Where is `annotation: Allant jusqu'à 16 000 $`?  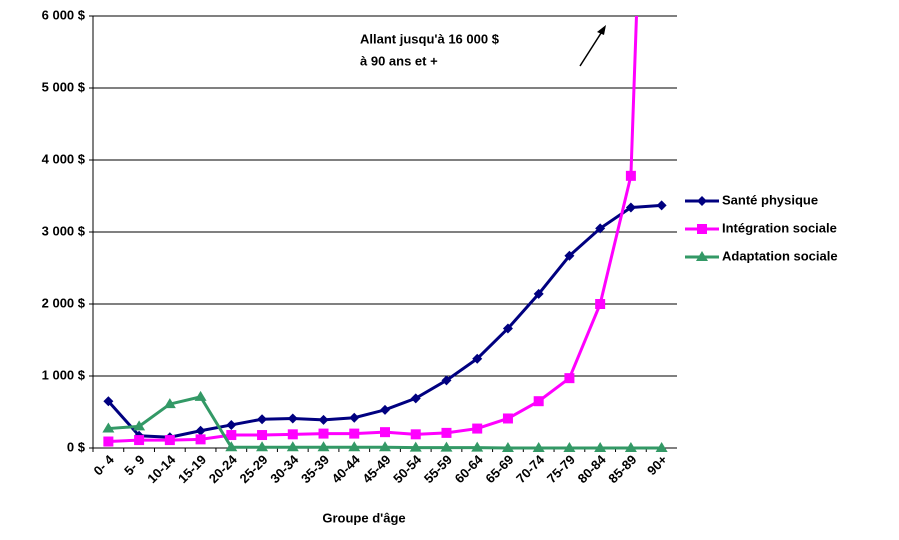
annotation: Allant jusqu'à 16 000 $ is located at coordinates (430, 38).